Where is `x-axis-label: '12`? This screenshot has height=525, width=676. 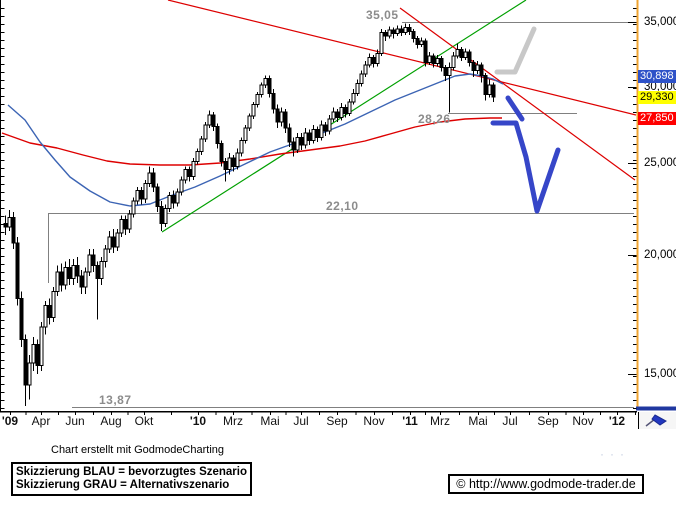 x-axis-label: '12 is located at coordinates (617, 421).